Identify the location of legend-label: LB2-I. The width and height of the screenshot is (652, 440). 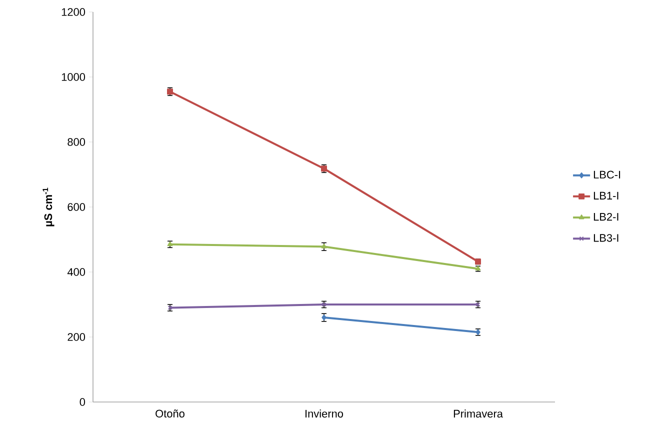
(606, 216).